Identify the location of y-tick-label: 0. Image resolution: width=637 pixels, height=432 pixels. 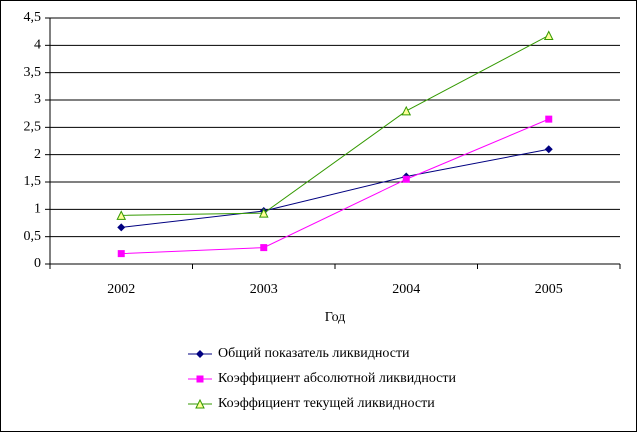
(37, 263).